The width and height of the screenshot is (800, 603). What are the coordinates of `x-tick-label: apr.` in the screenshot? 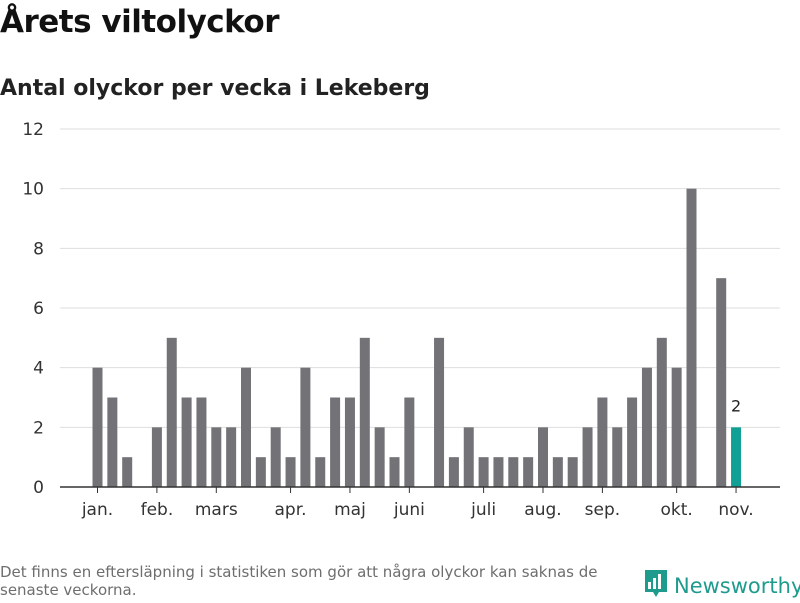 It's located at (291, 510).